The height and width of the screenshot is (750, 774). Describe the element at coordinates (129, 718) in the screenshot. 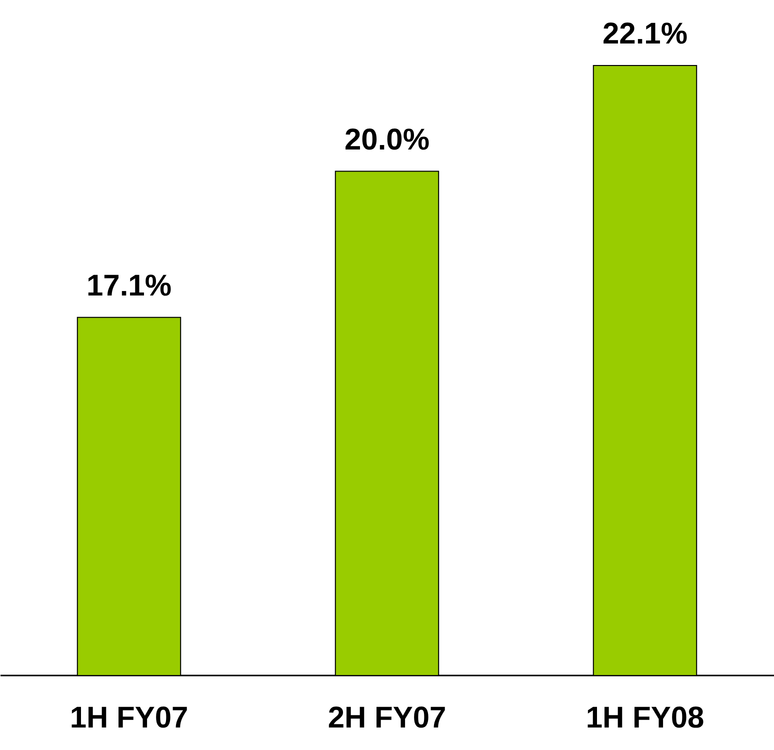

I see `x-tick-label: 1H FY07` at that location.